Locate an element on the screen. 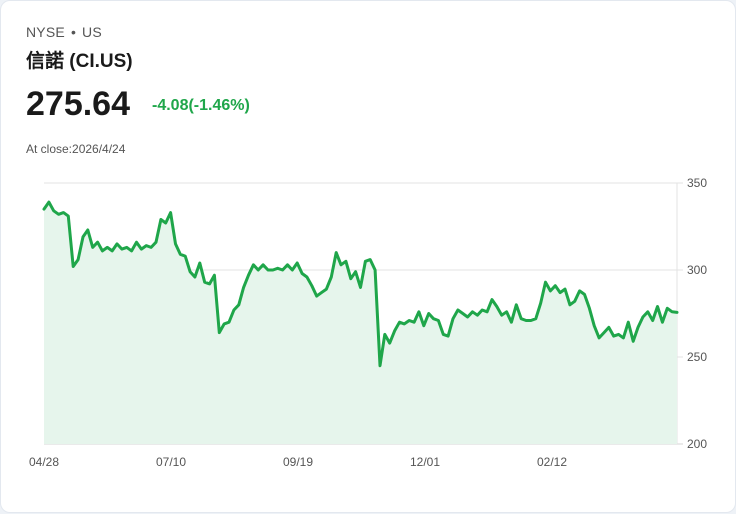 The height and width of the screenshot is (514, 736). exchange-name: NYSE is located at coordinates (45, 32).